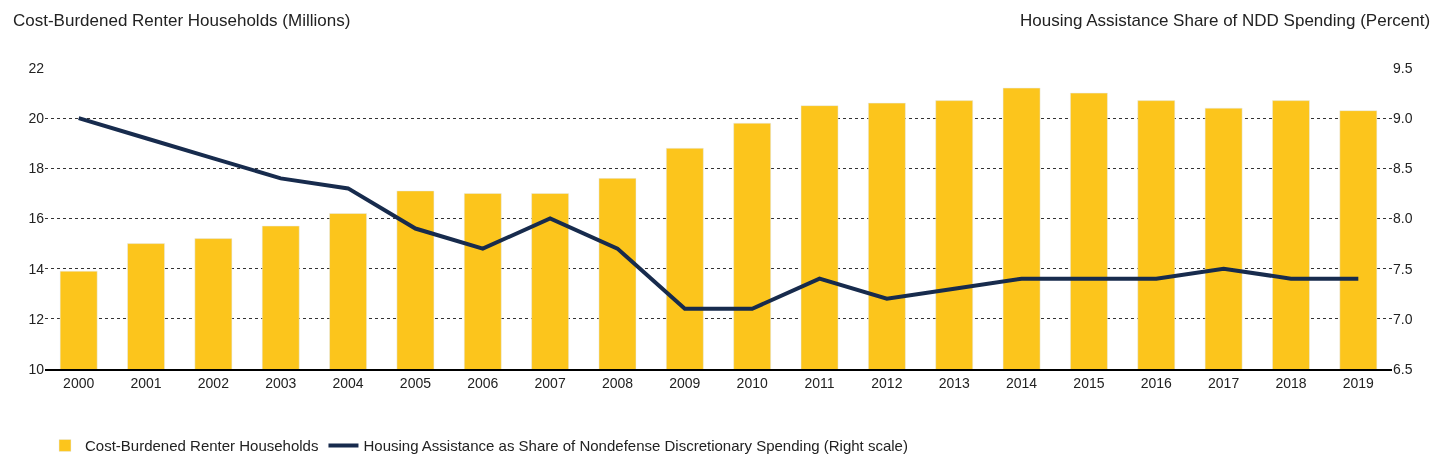 Image resolution: width=1442 pixels, height=474 pixels. I want to click on x-tick-label: 2002, so click(213, 382).